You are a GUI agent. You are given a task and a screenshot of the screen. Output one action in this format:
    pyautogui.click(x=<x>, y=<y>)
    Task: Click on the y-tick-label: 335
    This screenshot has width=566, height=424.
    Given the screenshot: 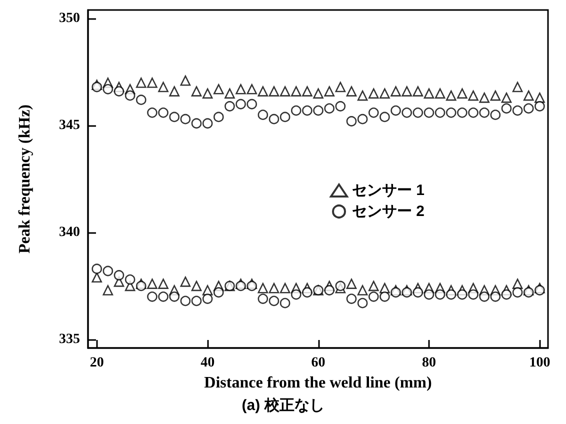 What is the action you would take?
    pyautogui.click(x=69, y=339)
    